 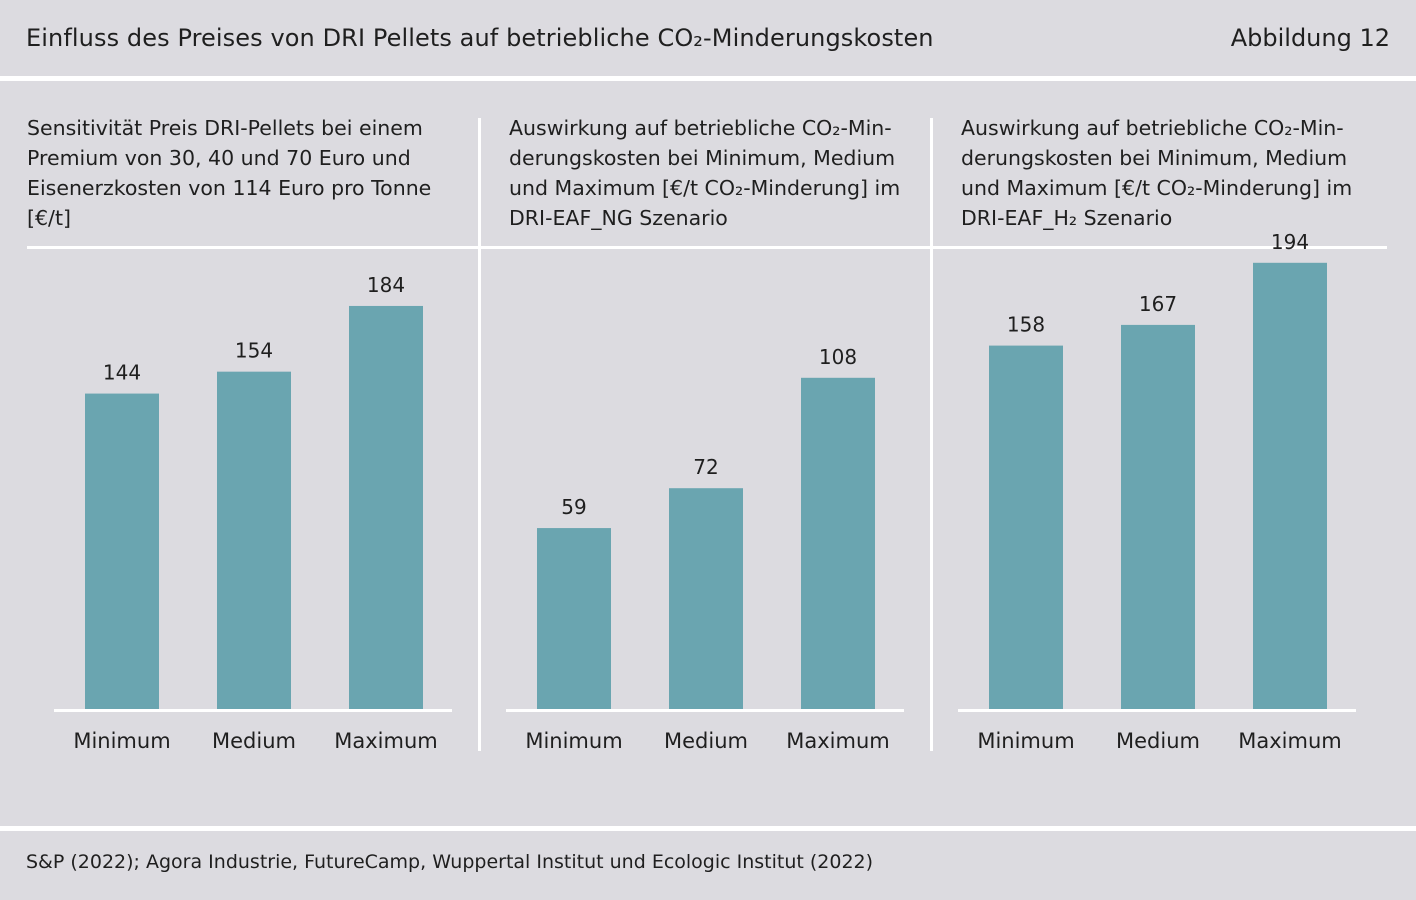 What do you see at coordinates (838, 357) in the screenshot?
I see `bar-value-label: 108` at bounding box center [838, 357].